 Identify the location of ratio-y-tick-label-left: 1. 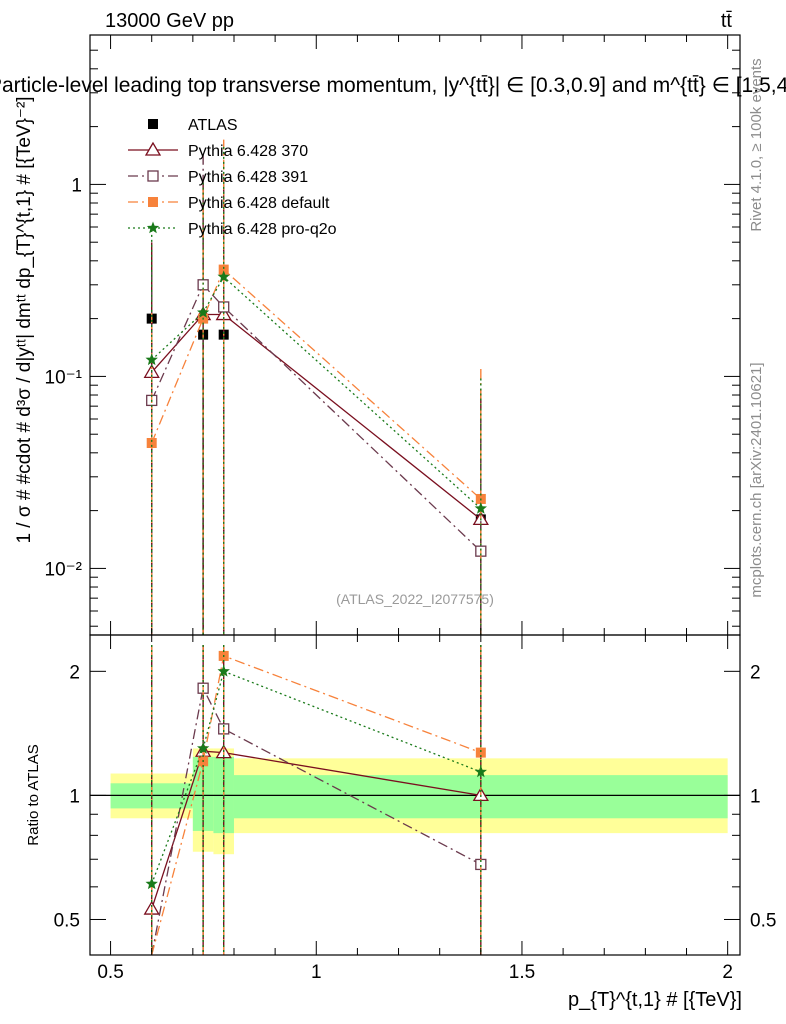
(74, 796).